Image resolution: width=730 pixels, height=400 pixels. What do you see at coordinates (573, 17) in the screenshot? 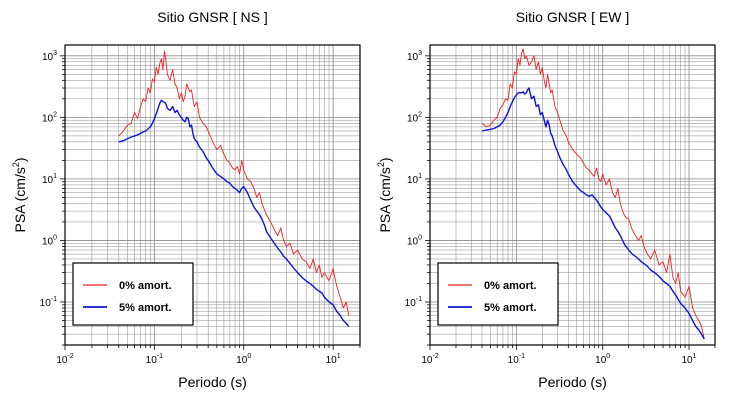
I see `chart-title: Sitio GNSR [ EW ]` at bounding box center [573, 17].